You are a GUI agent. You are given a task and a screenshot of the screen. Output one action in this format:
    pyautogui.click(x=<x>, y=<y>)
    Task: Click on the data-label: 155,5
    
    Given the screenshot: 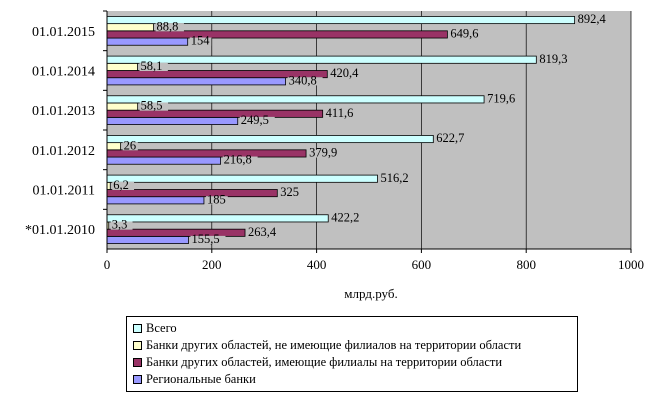 What is the action you would take?
    pyautogui.click(x=205, y=239)
    